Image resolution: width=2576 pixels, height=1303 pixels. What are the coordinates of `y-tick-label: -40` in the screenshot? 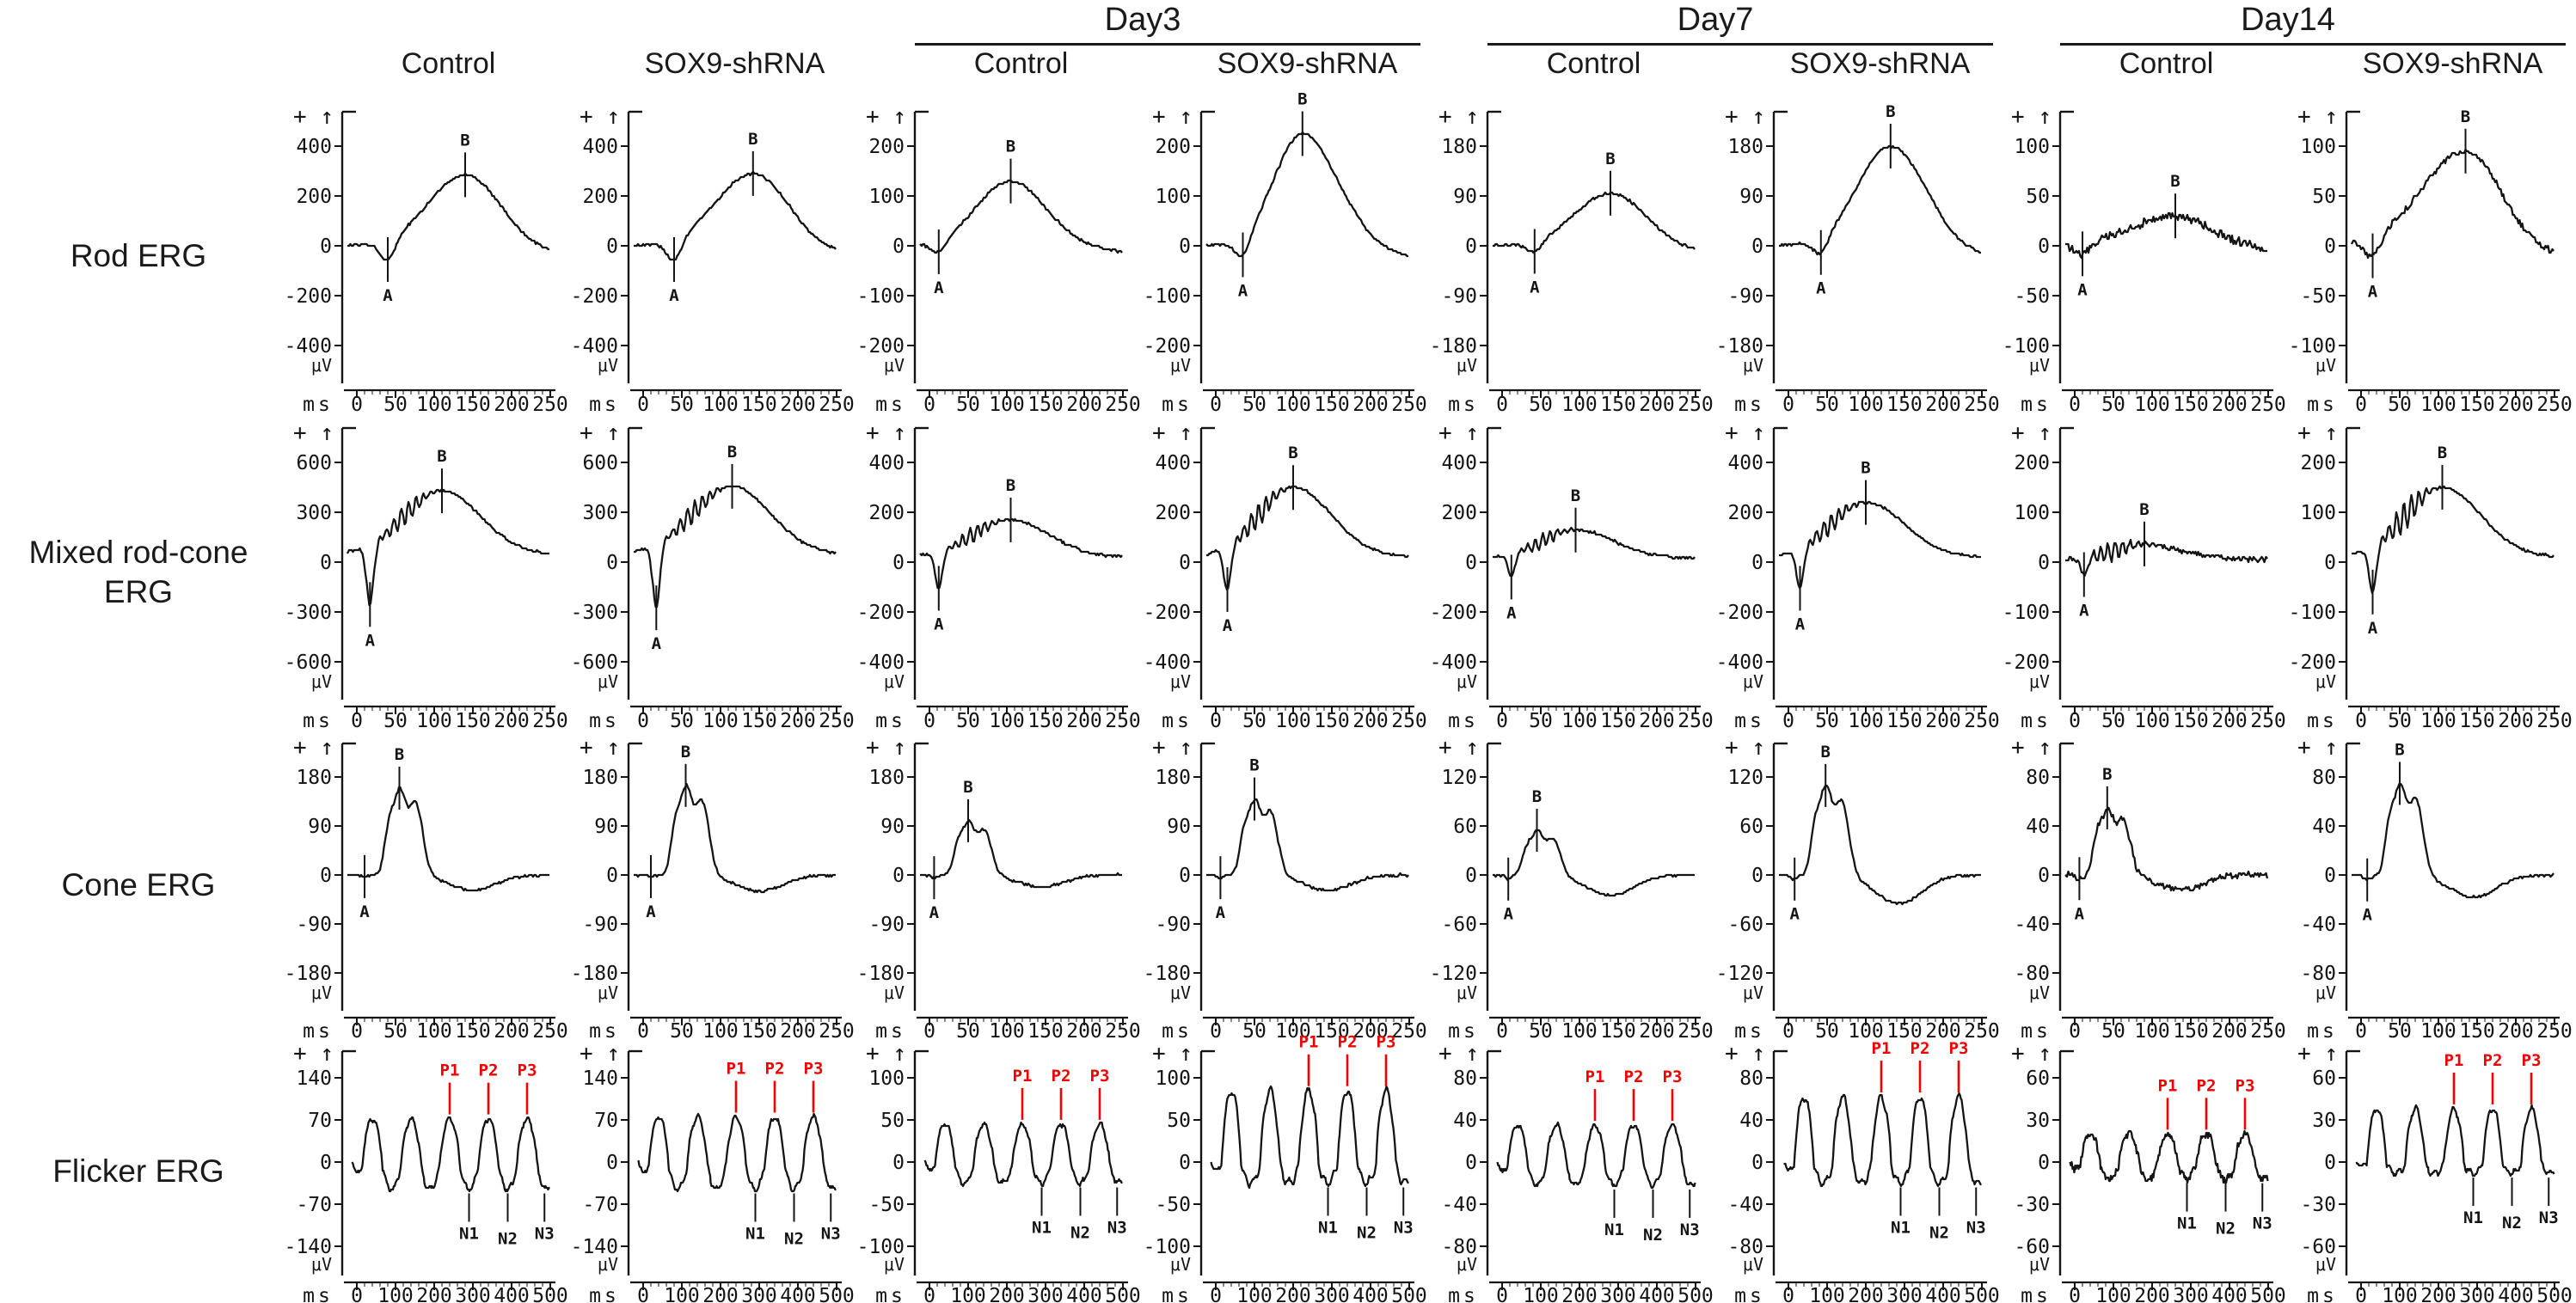 It's located at (1459, 1205).